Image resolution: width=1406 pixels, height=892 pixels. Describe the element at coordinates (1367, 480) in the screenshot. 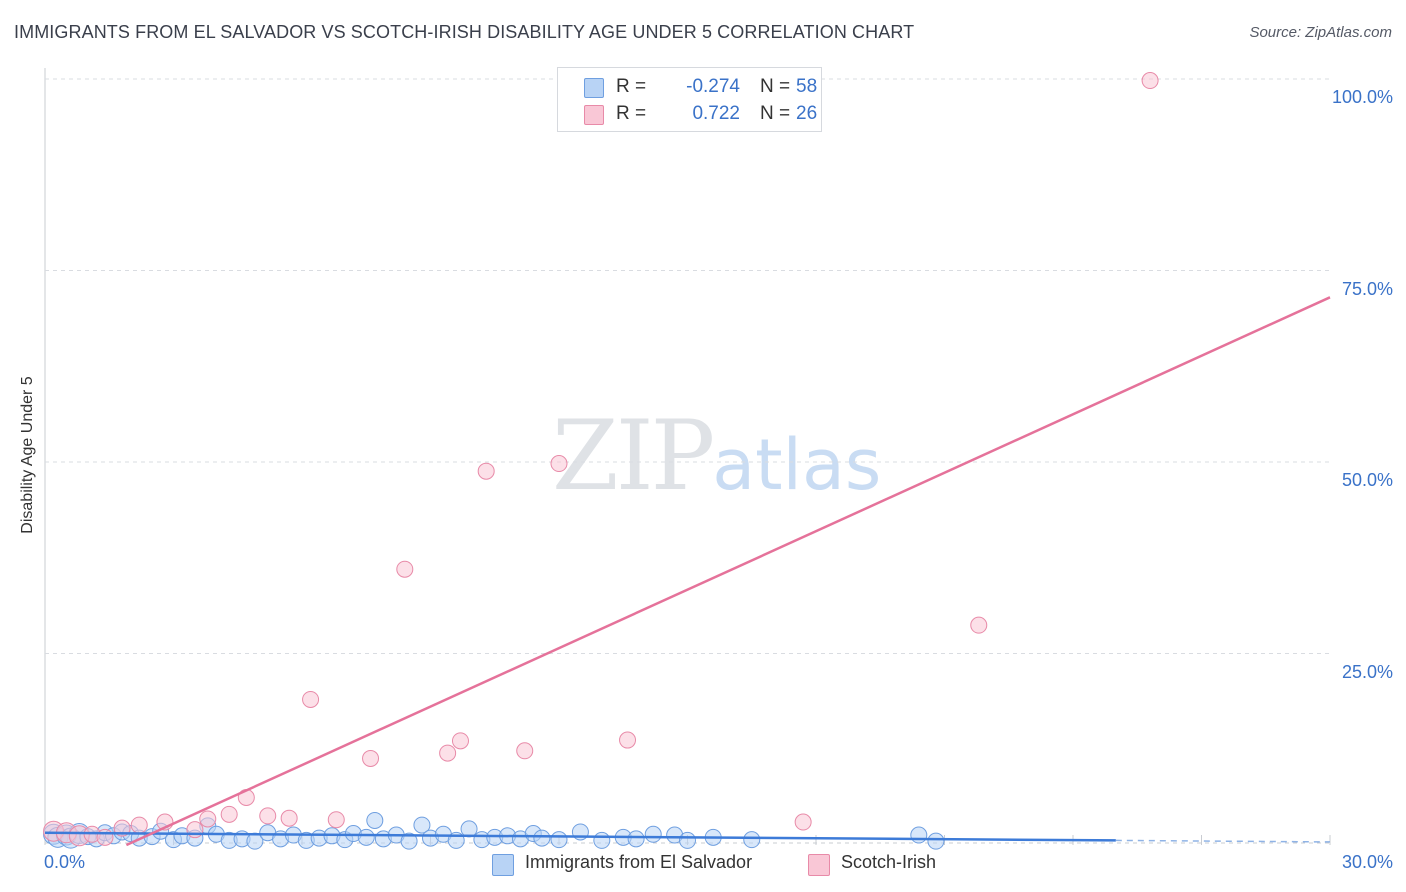

I see `y-tick-label: 50.0%` at that location.